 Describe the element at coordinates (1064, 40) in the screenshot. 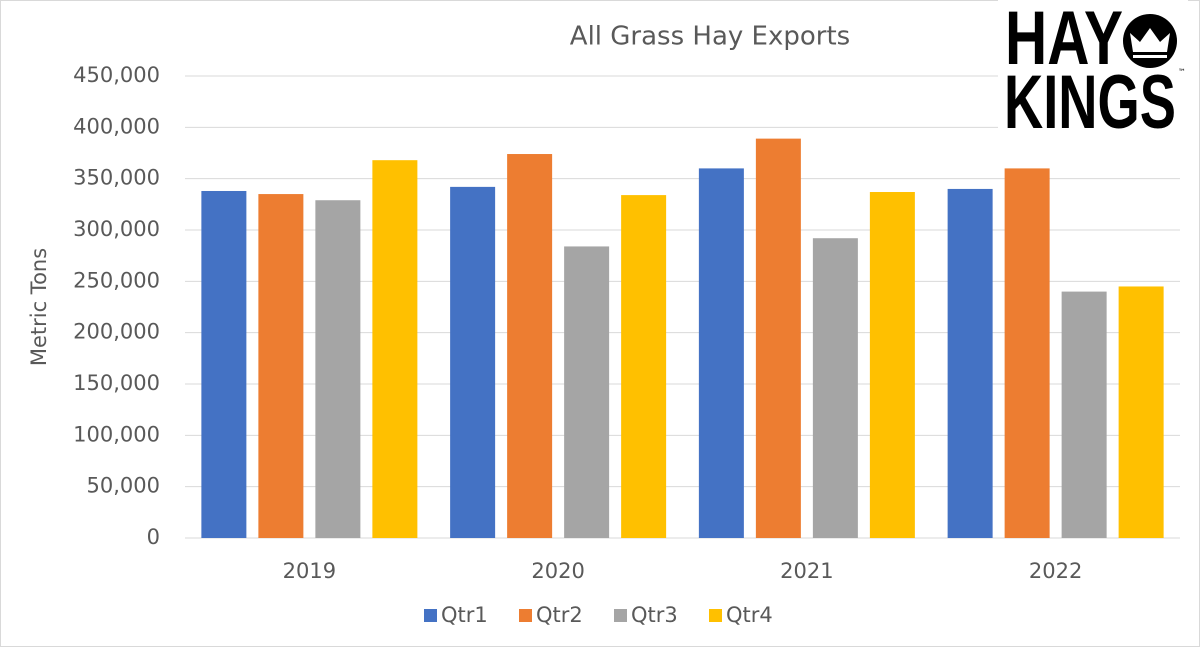

I see `logo-top: HAY` at that location.